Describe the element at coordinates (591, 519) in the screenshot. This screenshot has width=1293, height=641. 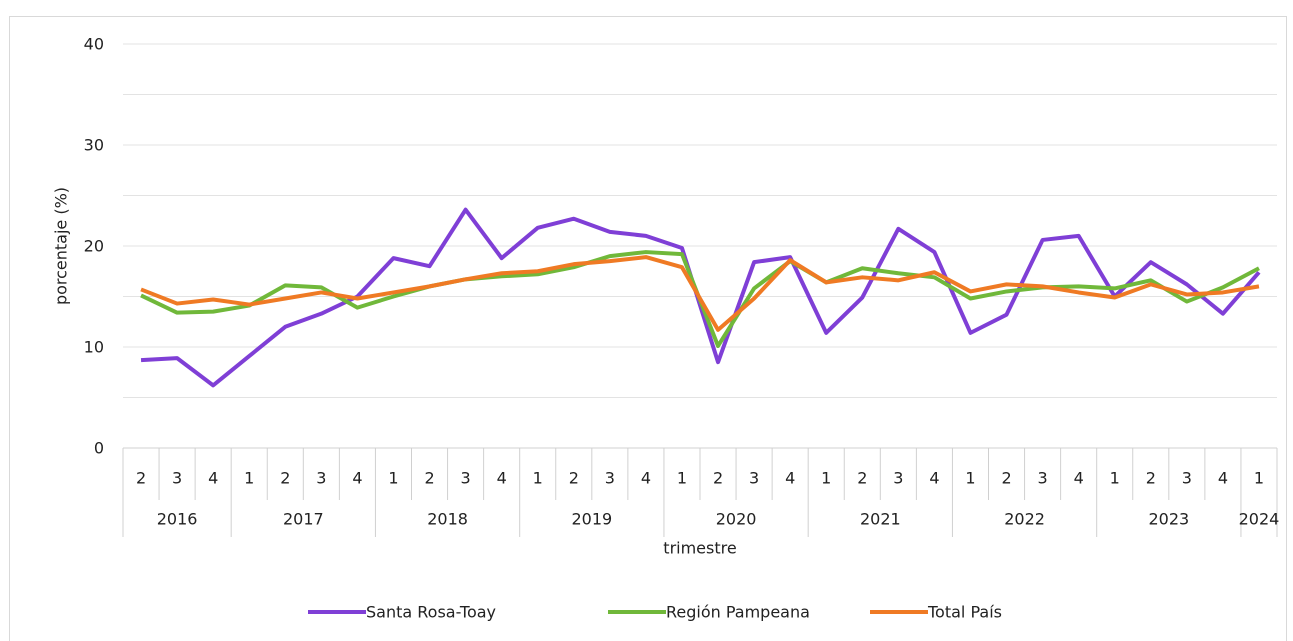
I see `x-group-label: 2019` at that location.